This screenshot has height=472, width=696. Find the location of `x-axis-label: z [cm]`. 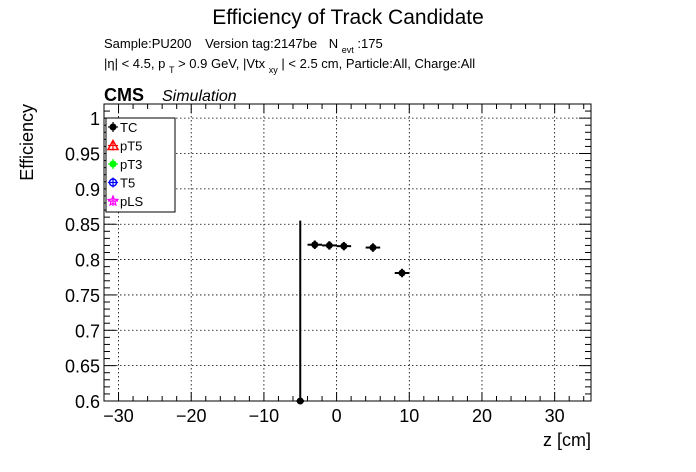

x-axis-label: z [cm] is located at coordinates (567, 440).